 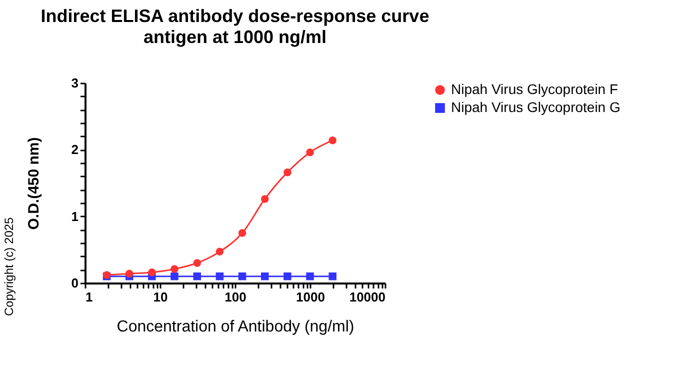 I want to click on x-tick-label: 100, so click(x=235, y=297).